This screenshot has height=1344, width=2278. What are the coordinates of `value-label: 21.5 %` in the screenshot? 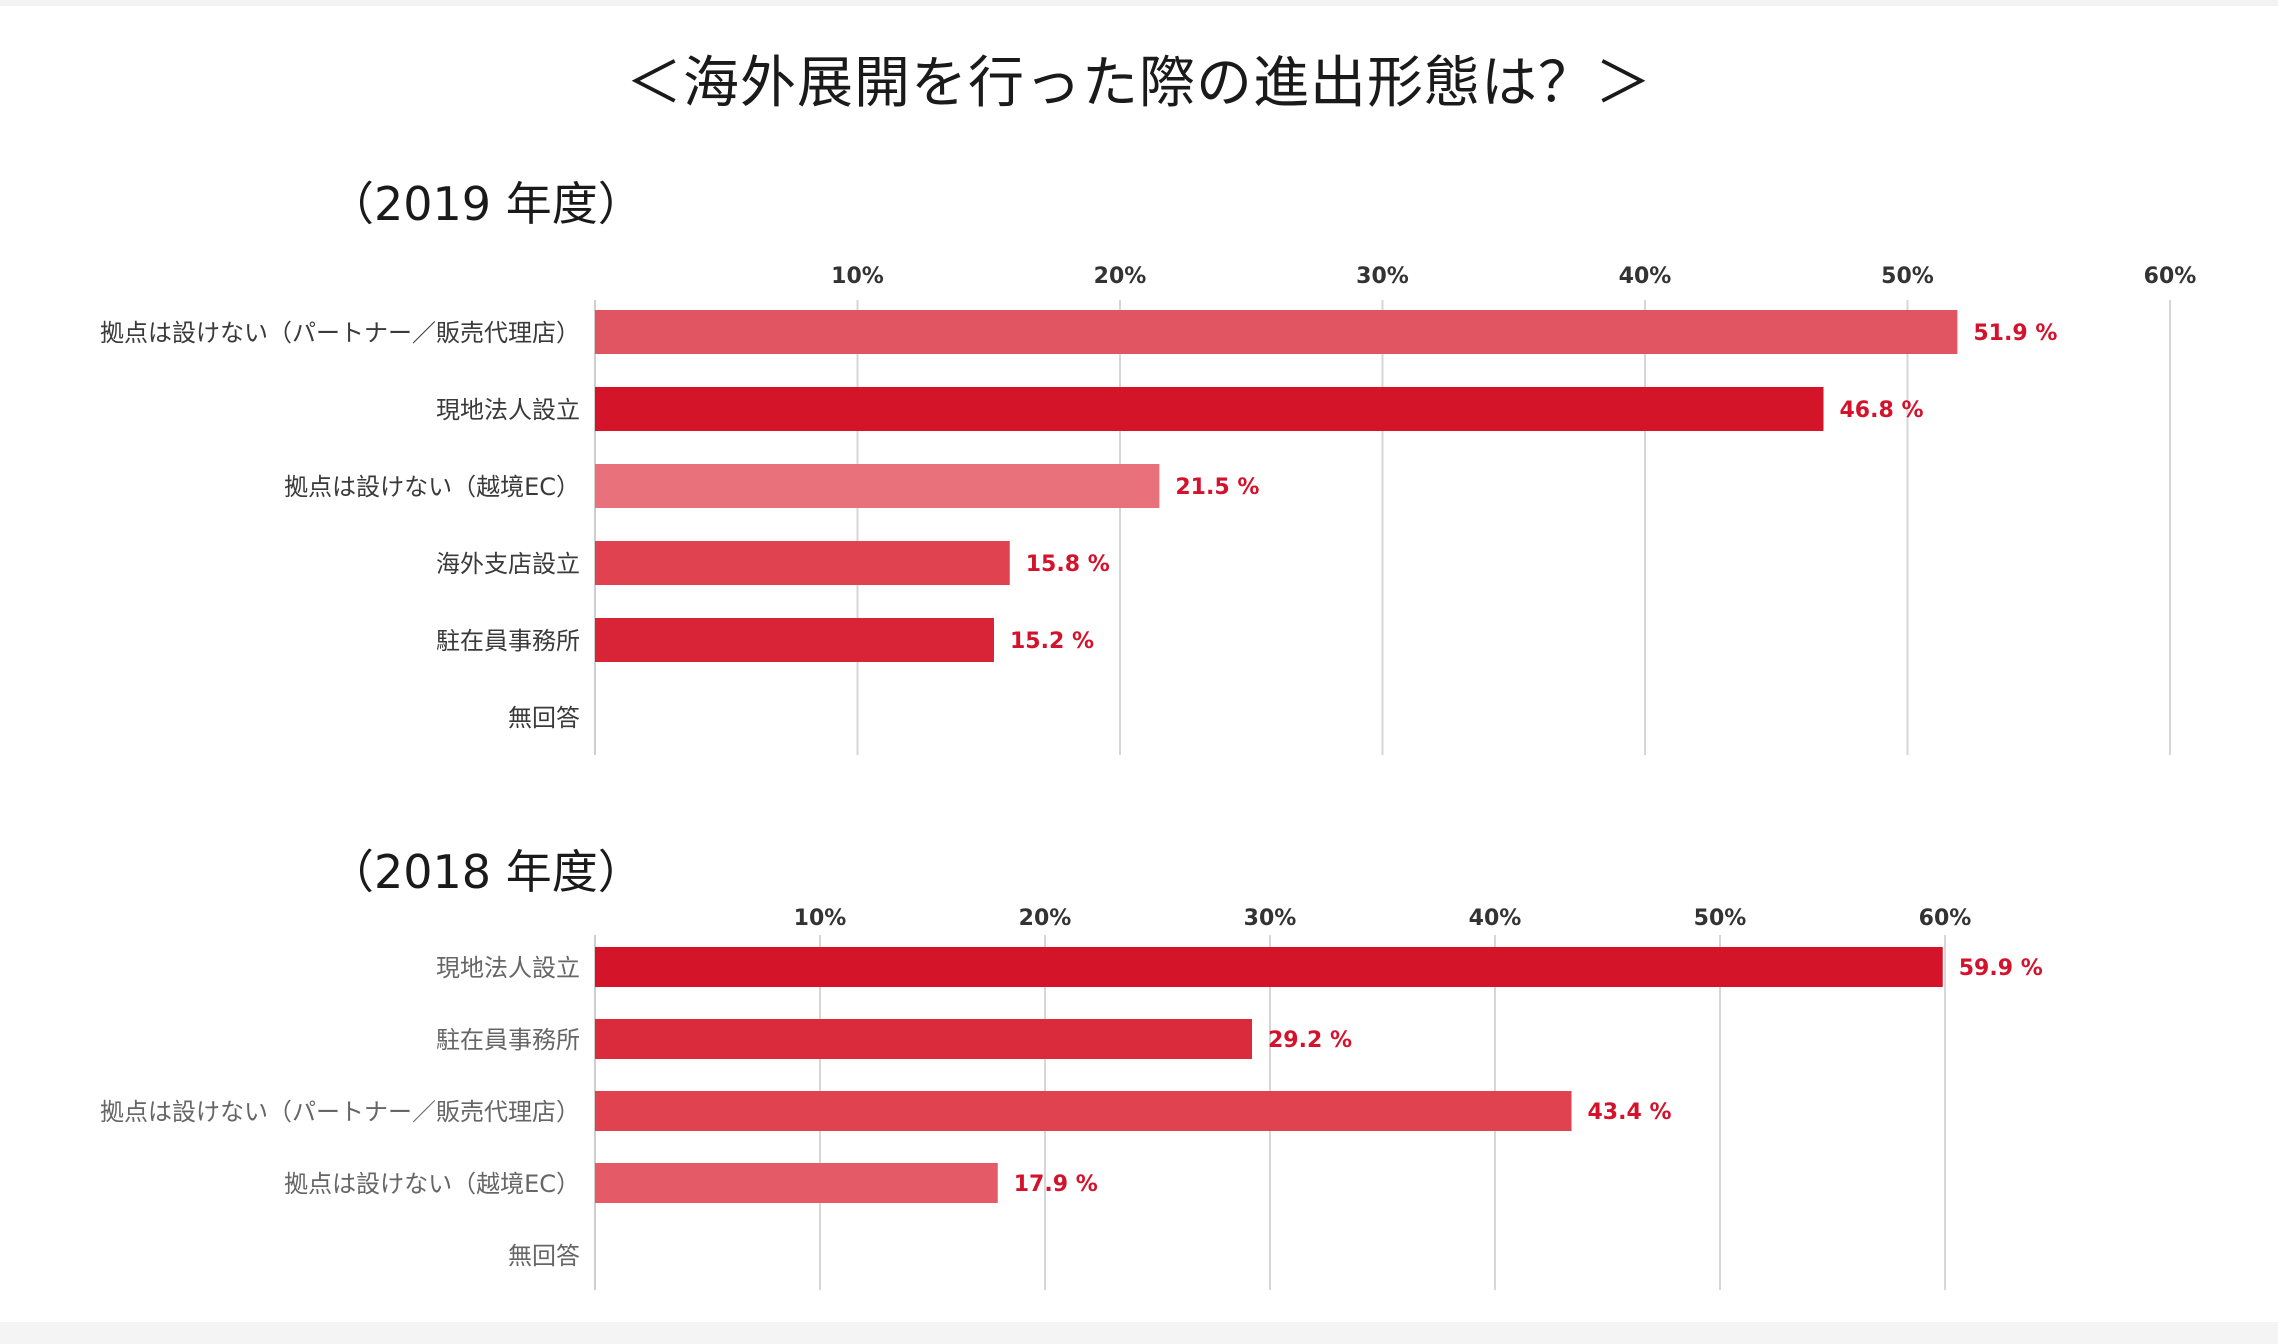 It's located at (1217, 487).